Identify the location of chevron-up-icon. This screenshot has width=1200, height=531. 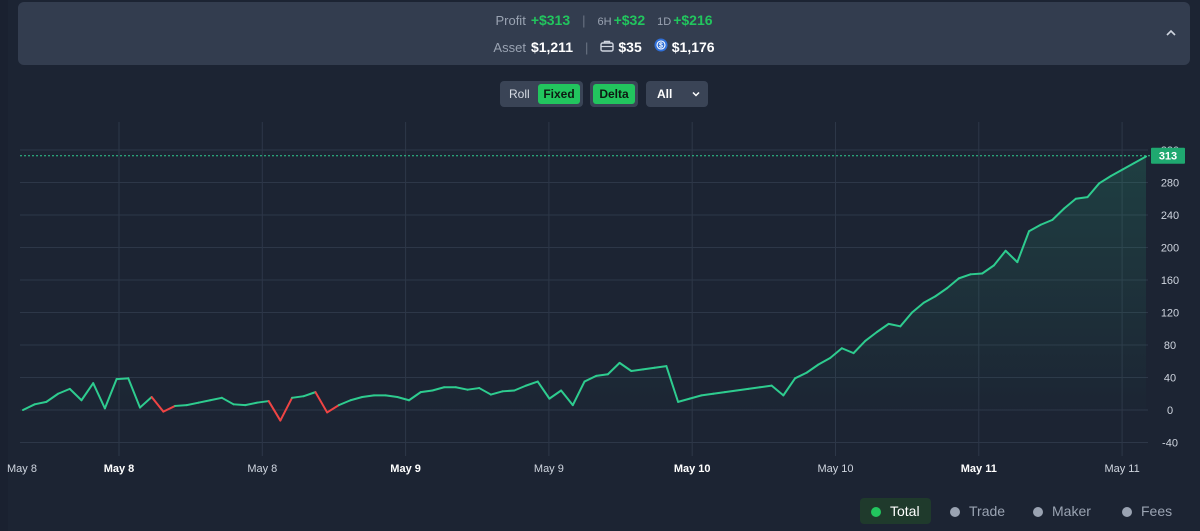
(1171, 33).